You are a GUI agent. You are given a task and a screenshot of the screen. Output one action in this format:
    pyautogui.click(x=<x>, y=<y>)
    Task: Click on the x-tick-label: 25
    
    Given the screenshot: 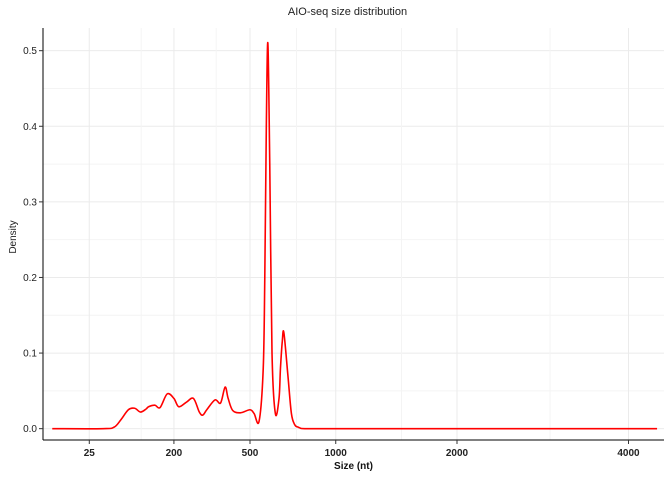 What is the action you would take?
    pyautogui.click(x=90, y=453)
    